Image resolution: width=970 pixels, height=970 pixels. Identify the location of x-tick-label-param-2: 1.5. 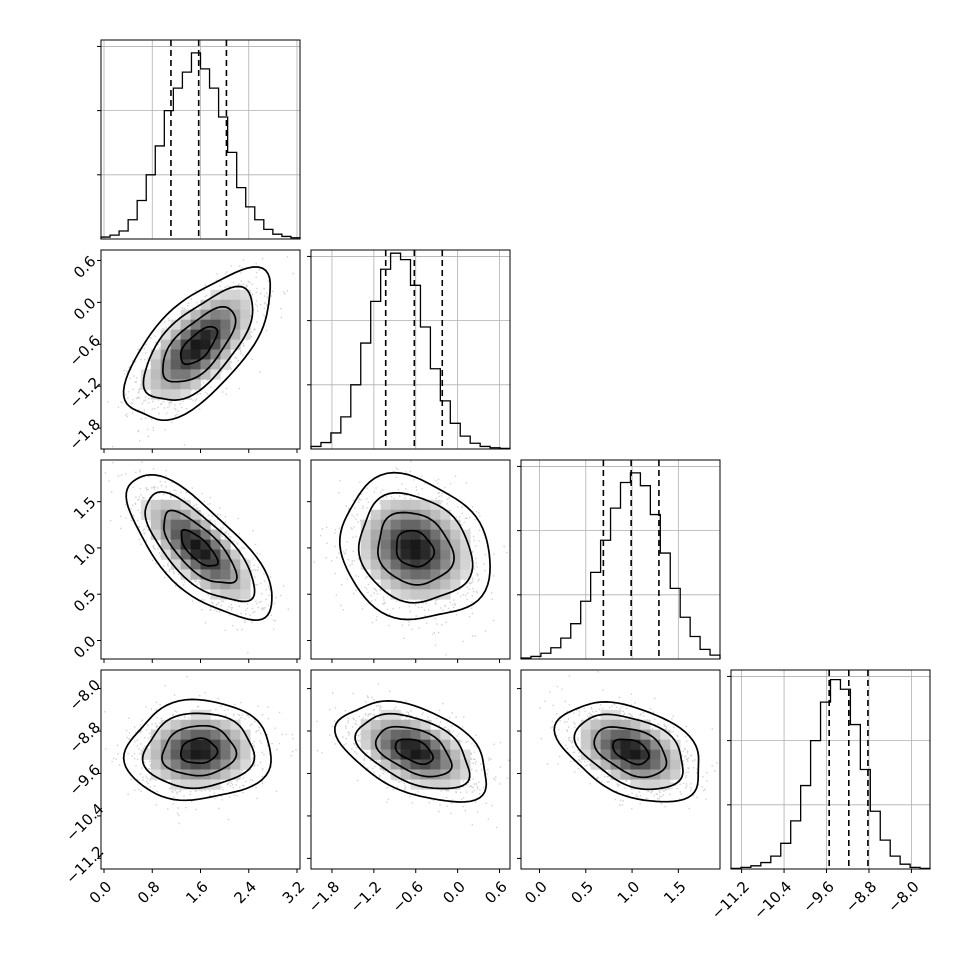
(675, 893).